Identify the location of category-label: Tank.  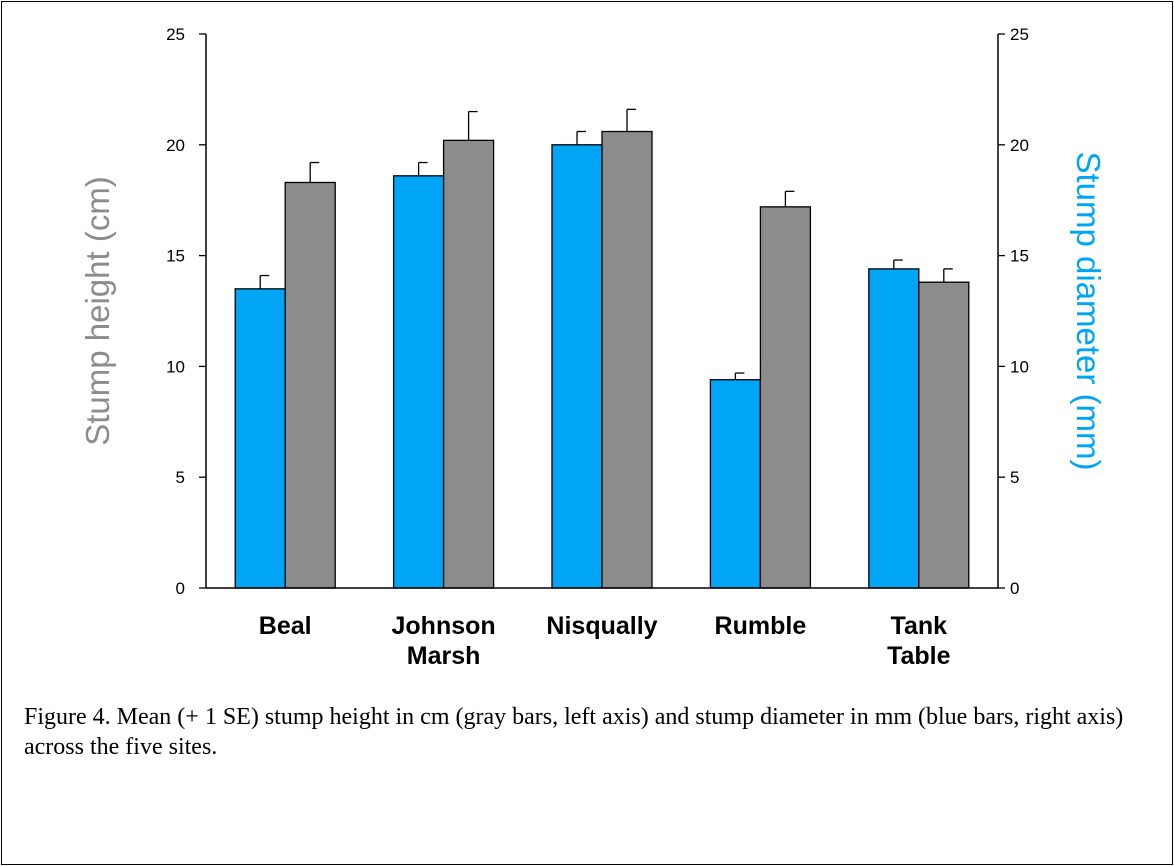
(919, 626).